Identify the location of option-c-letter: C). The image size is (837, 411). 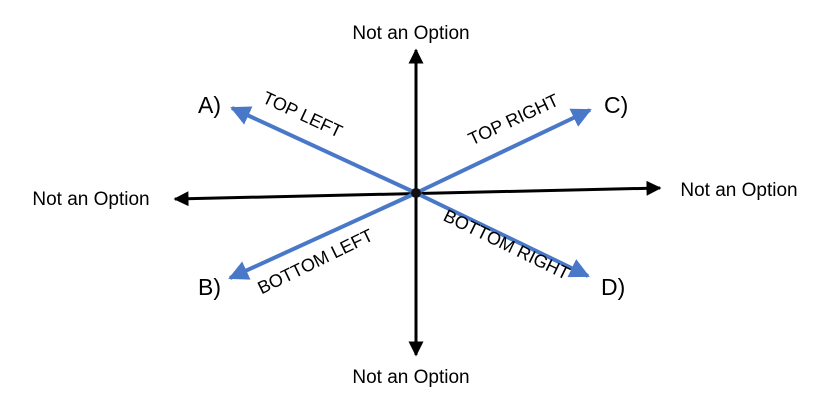
(616, 105).